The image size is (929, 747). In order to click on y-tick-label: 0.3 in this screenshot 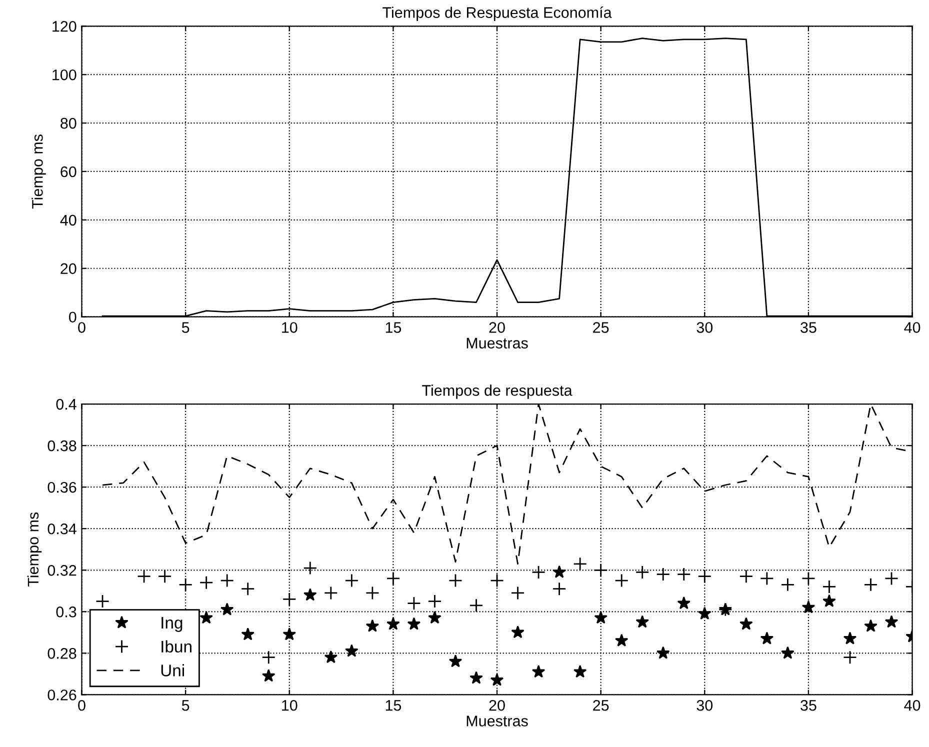, I will do `click(66, 612)`.